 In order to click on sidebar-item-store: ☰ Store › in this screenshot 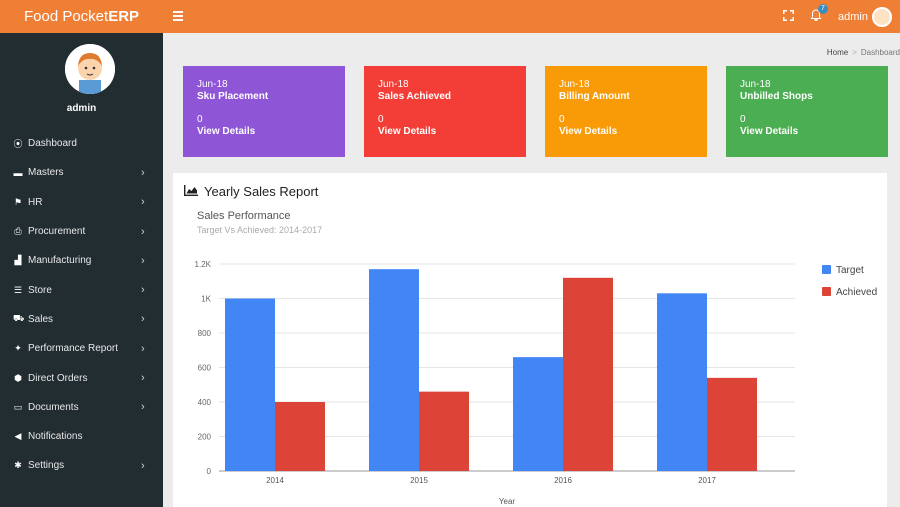, I will do `click(81, 289)`.